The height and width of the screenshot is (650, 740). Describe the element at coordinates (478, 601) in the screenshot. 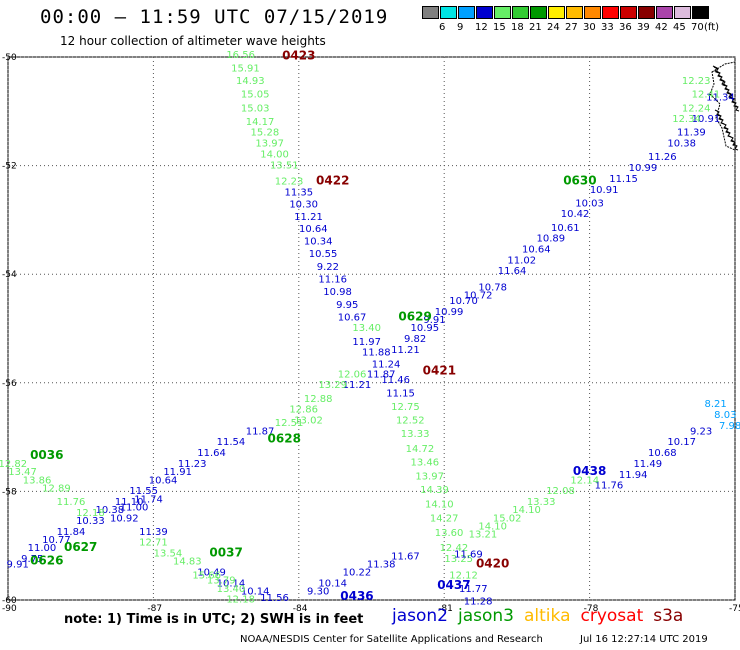

I see `wave-height-value: 11.28` at that location.